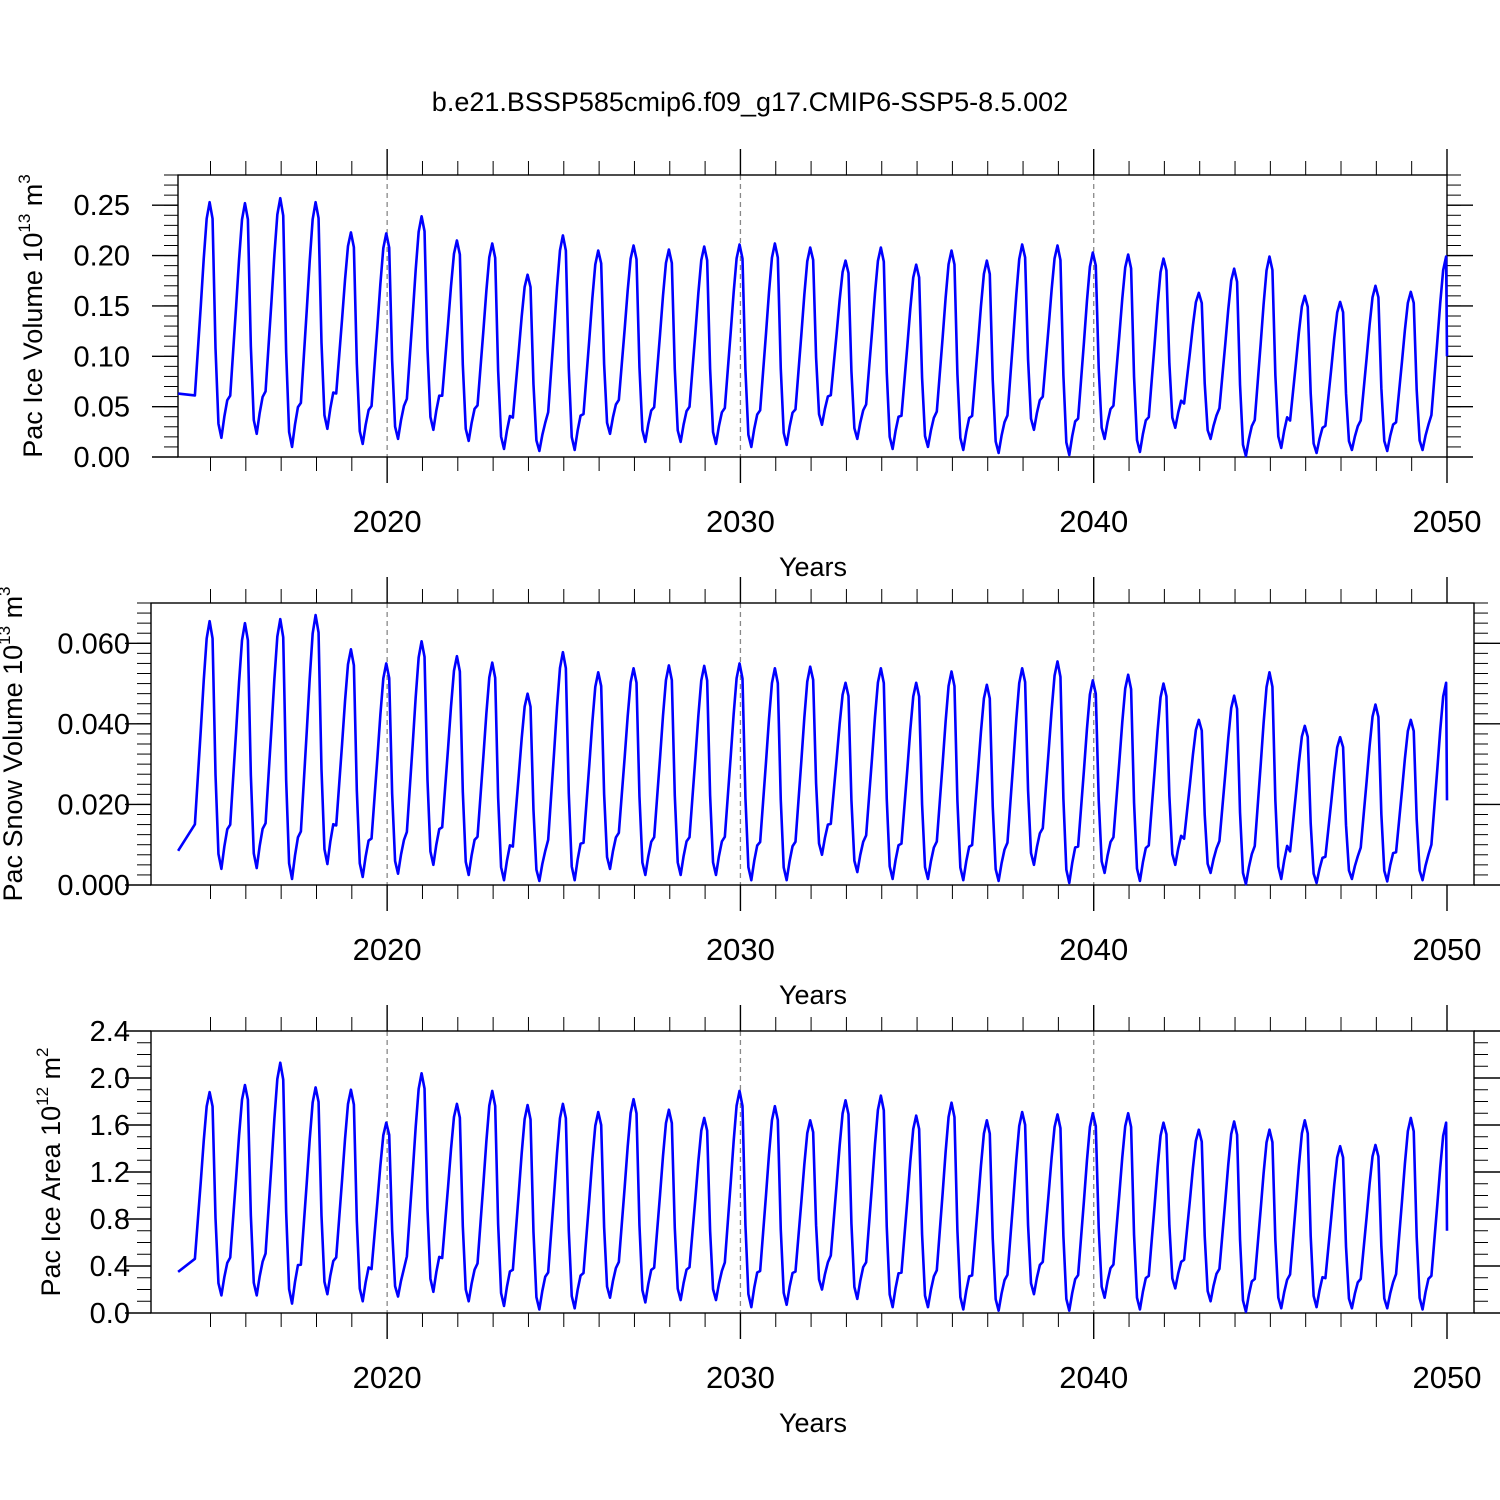 The height and width of the screenshot is (1500, 1500). Describe the element at coordinates (102, 408) in the screenshot. I see `y-tick-label: 0.05` at that location.